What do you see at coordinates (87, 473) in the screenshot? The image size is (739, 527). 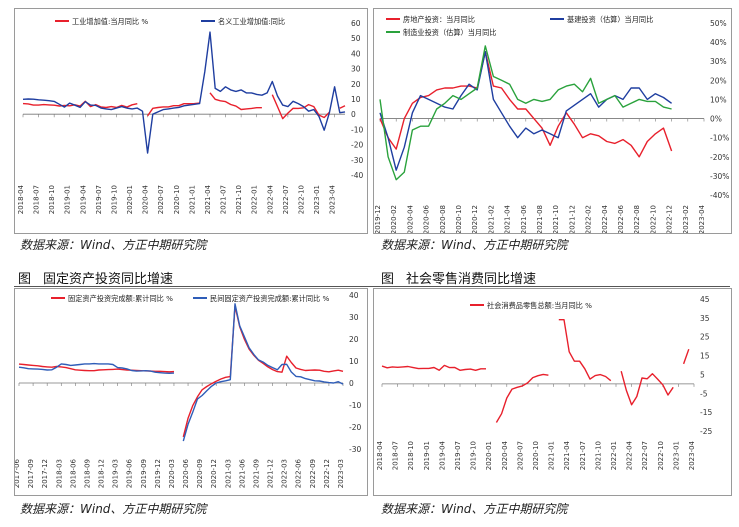 I see `x-tick-label: 2018-09` at bounding box center [87, 473].